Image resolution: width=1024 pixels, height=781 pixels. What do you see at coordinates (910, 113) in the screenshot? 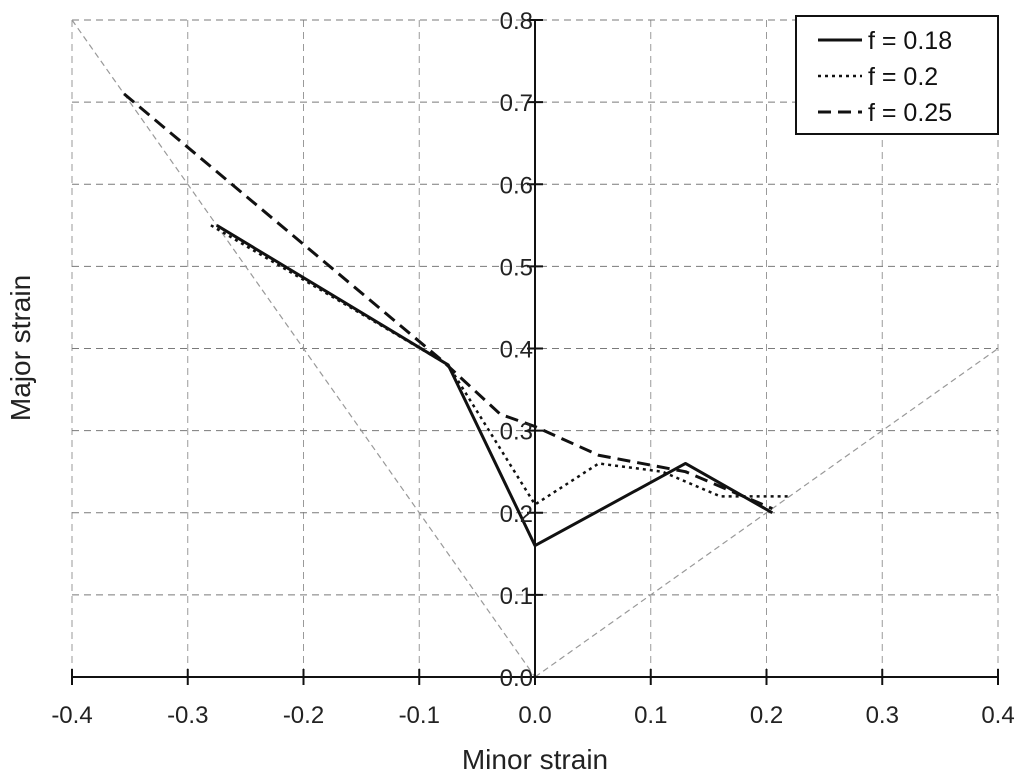
I see `legend-label-3: f = 0.25` at bounding box center [910, 113].